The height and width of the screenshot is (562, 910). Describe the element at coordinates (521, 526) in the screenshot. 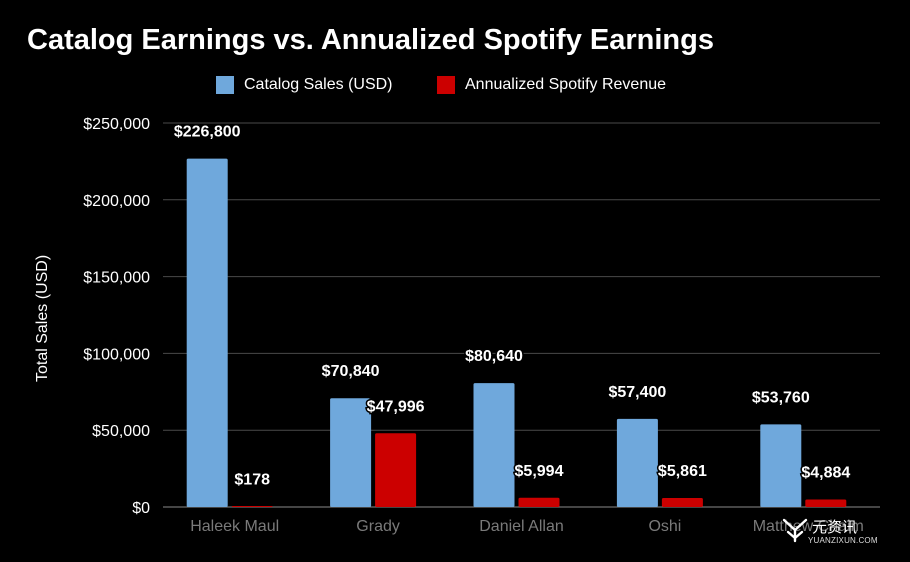

I see `x-tick-label: Daniel Allan` at that location.